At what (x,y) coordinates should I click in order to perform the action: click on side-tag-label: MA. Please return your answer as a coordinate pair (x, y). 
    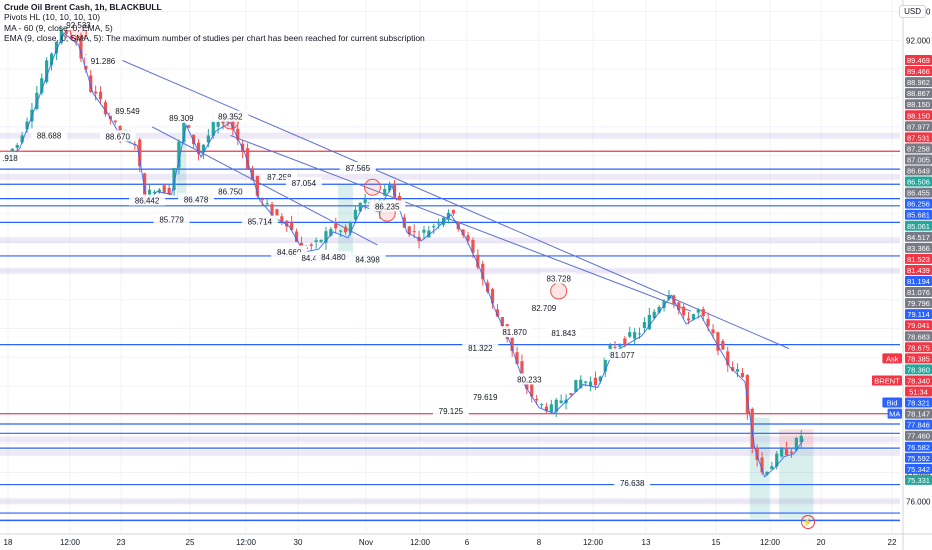
    Looking at the image, I should click on (894, 414).